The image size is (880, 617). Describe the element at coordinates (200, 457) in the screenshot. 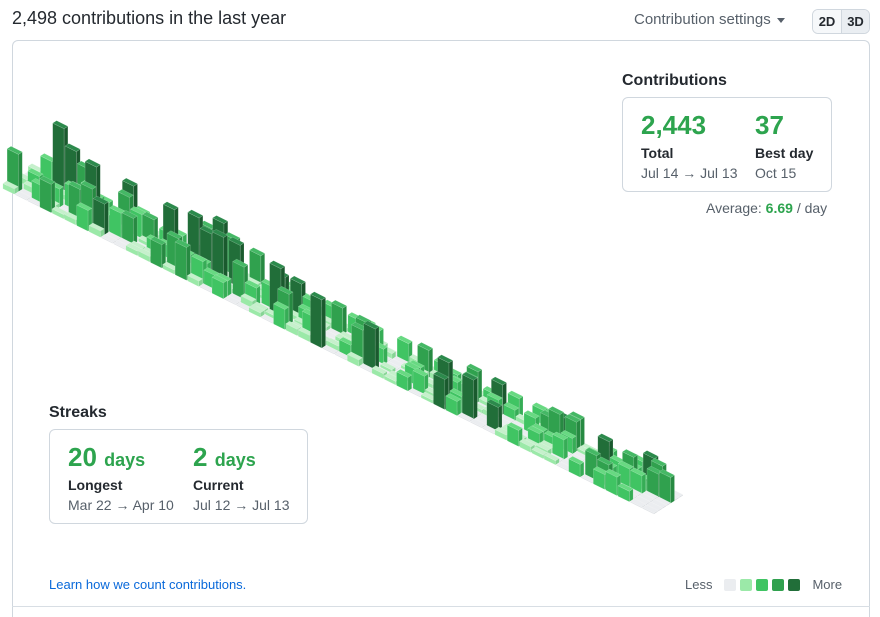

I see `current-streak-value: 2` at that location.